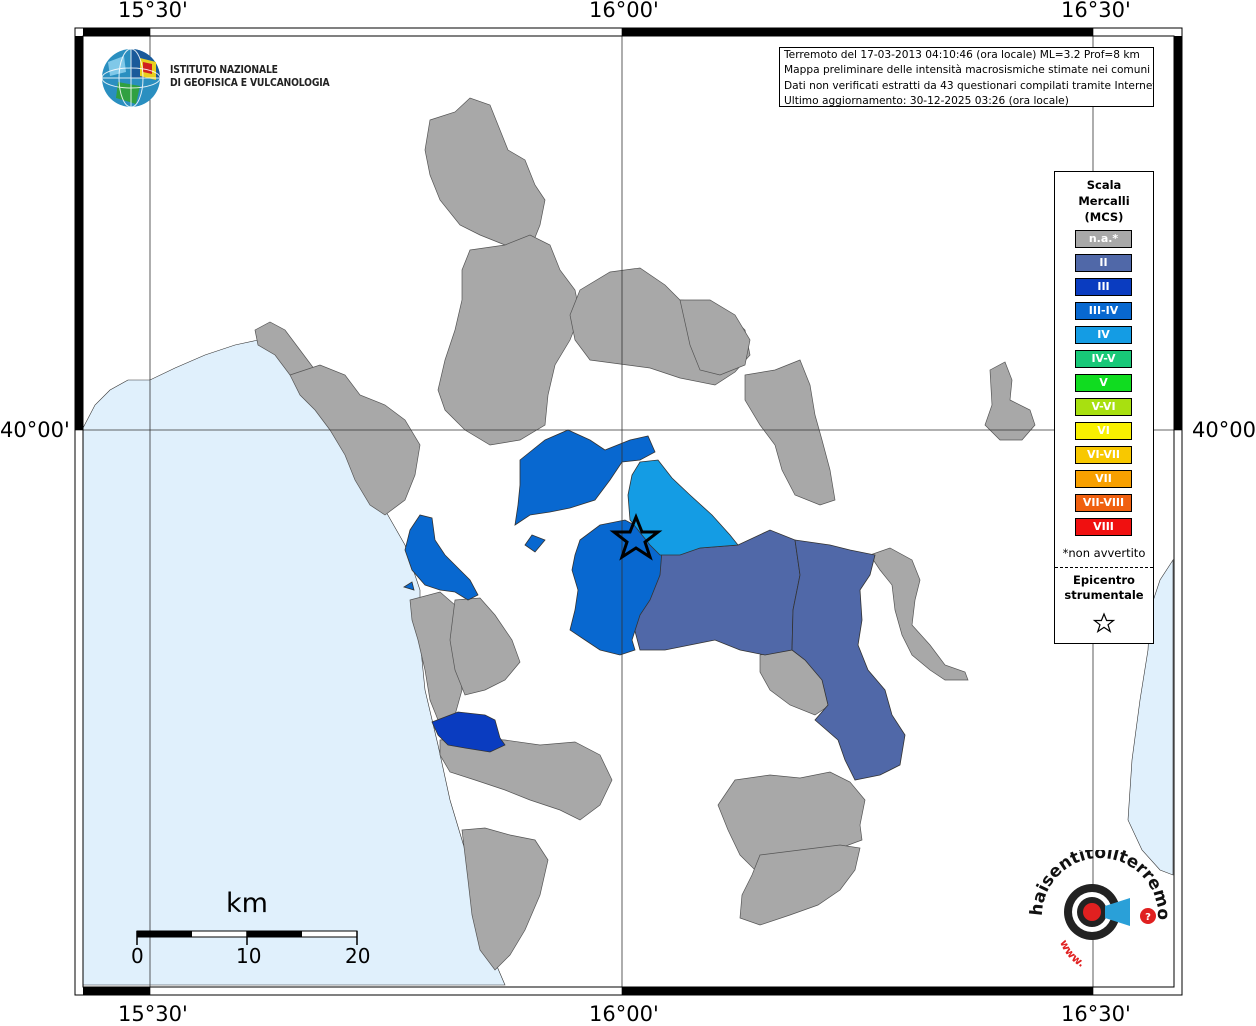 This screenshot has height=1026, width=1256. Describe the element at coordinates (636, 536) in the screenshot. I see `epicenter-star-icon` at that location.